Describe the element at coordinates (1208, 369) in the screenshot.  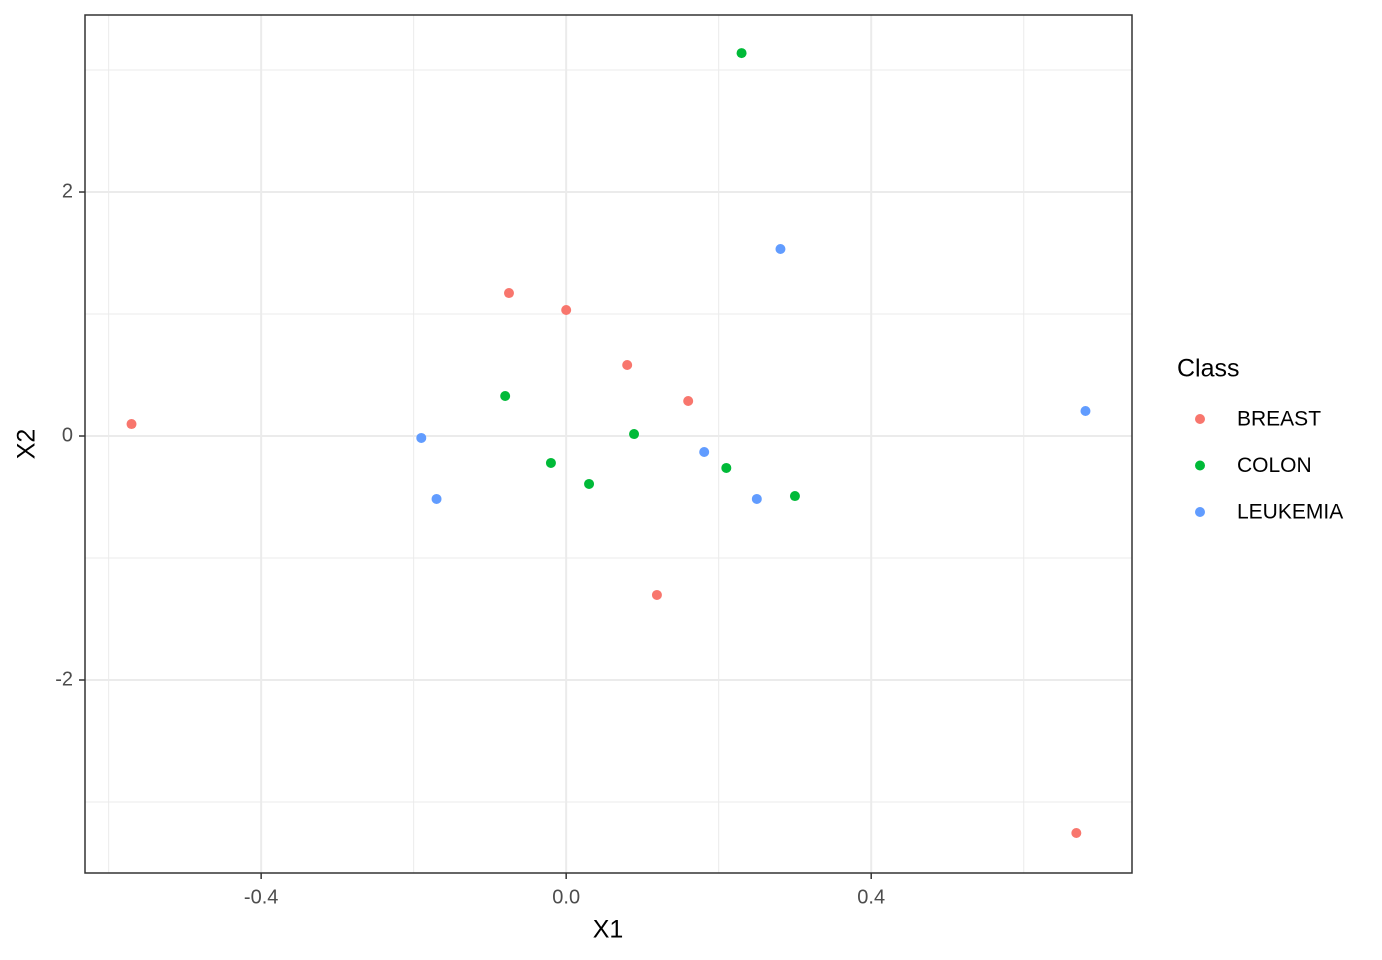
I see `legend-title: Class` at that location.